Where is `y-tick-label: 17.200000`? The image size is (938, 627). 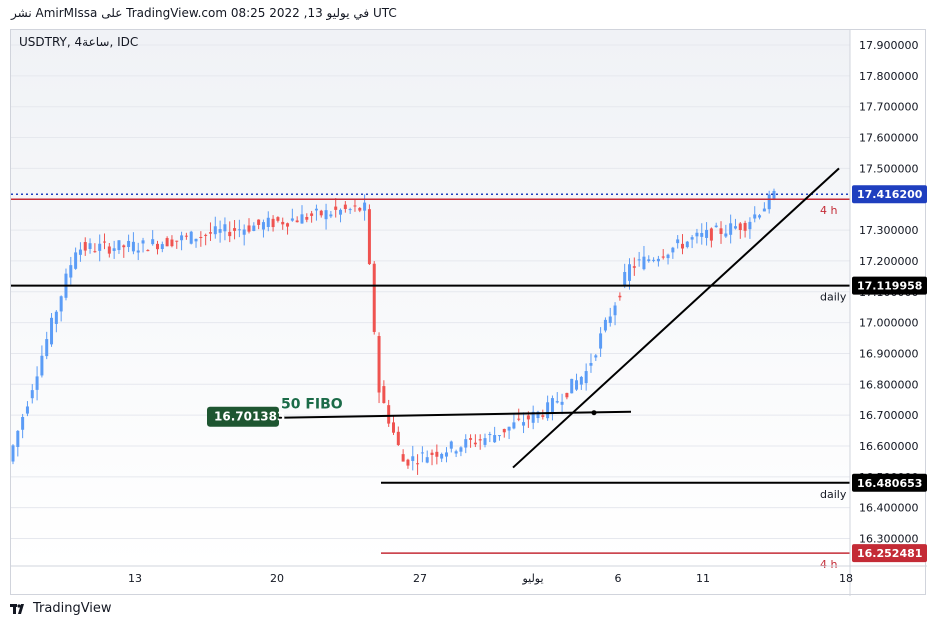
y-tick-label: 17.200000 is located at coordinates (889, 261).